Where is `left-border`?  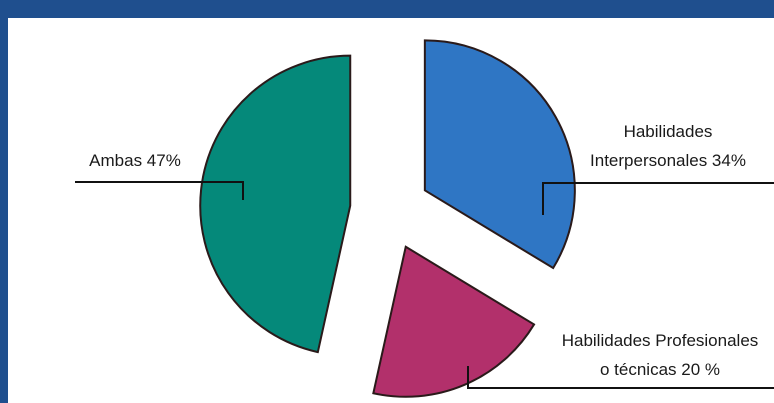
left-border is located at coordinates (4, 201).